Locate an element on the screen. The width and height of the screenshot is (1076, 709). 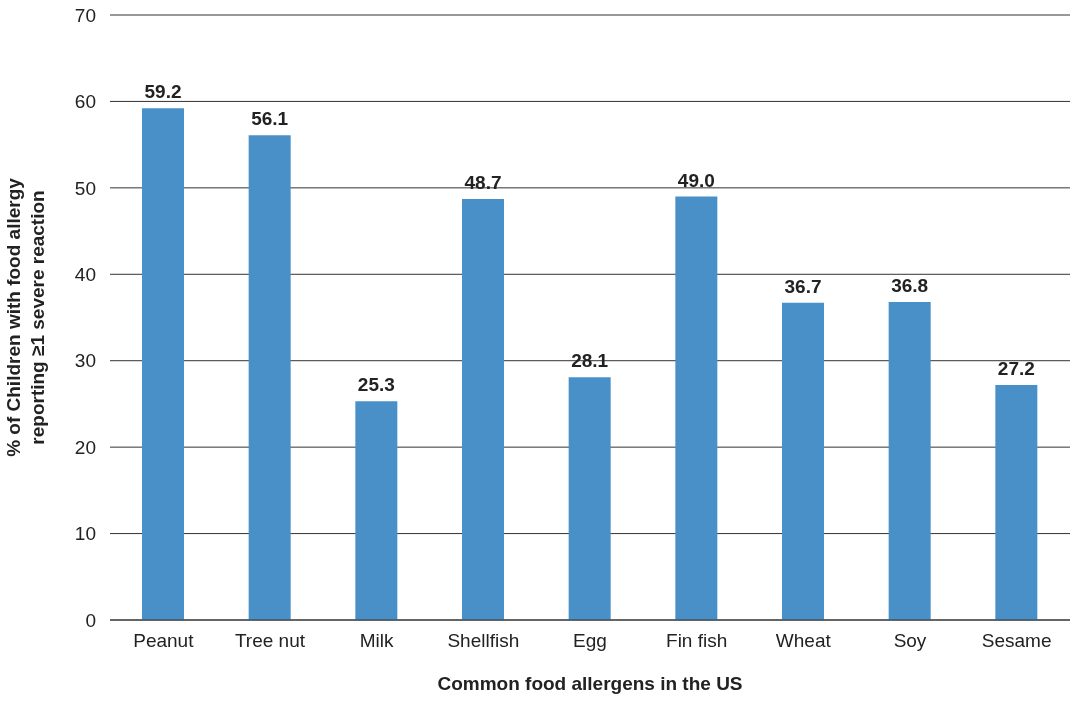
data-label: 36.8 is located at coordinates (910, 285).